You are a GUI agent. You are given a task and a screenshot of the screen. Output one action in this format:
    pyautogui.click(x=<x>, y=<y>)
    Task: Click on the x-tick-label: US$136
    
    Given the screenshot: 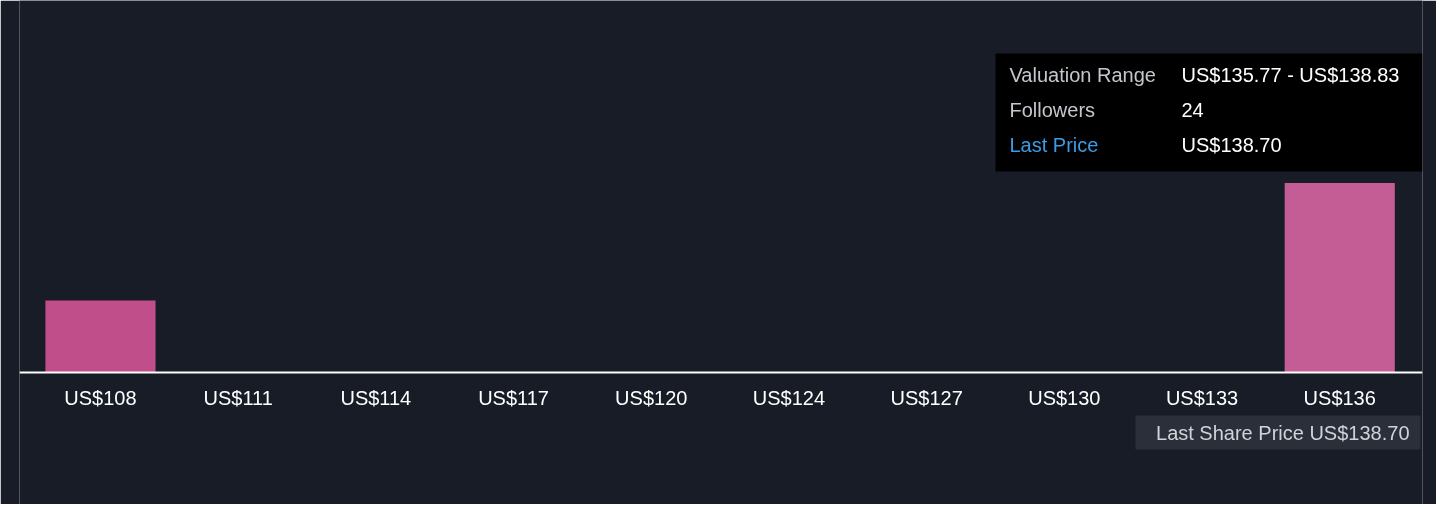 What is the action you would take?
    pyautogui.click(x=1339, y=397)
    